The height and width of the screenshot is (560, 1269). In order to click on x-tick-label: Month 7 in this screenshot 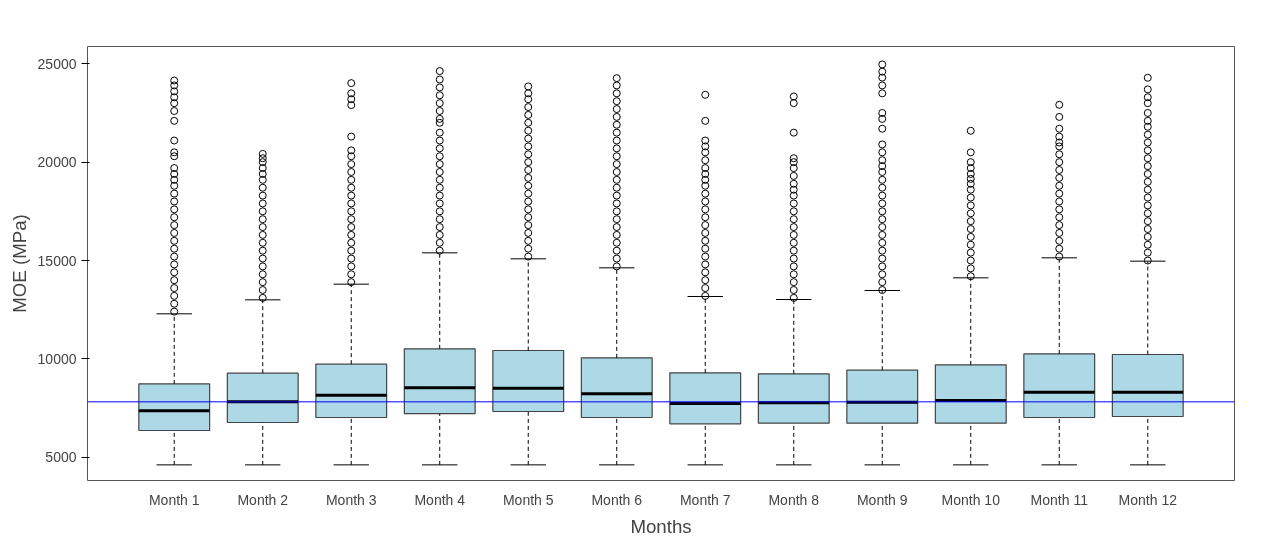, I will do `click(705, 499)`.